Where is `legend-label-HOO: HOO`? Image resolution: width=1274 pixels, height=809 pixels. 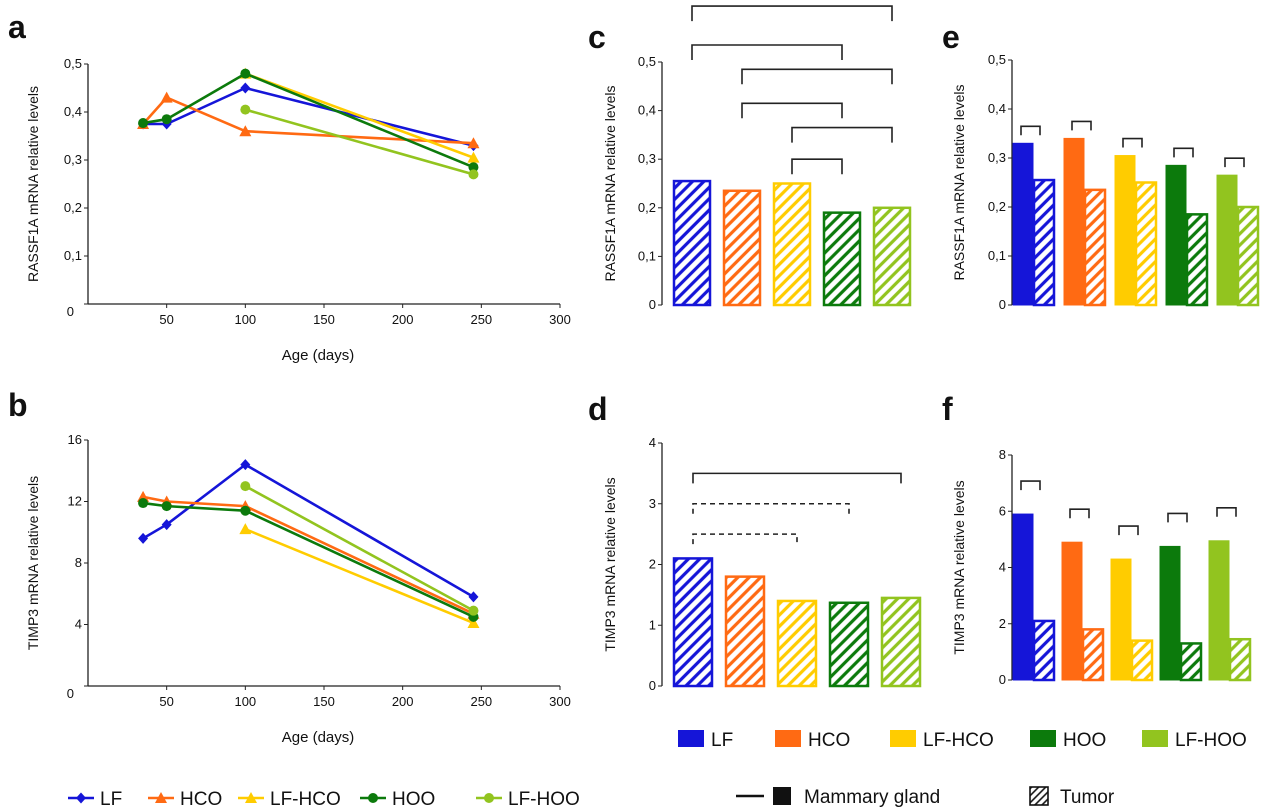
legend-label-HOO: HOO is located at coordinates (1084, 740).